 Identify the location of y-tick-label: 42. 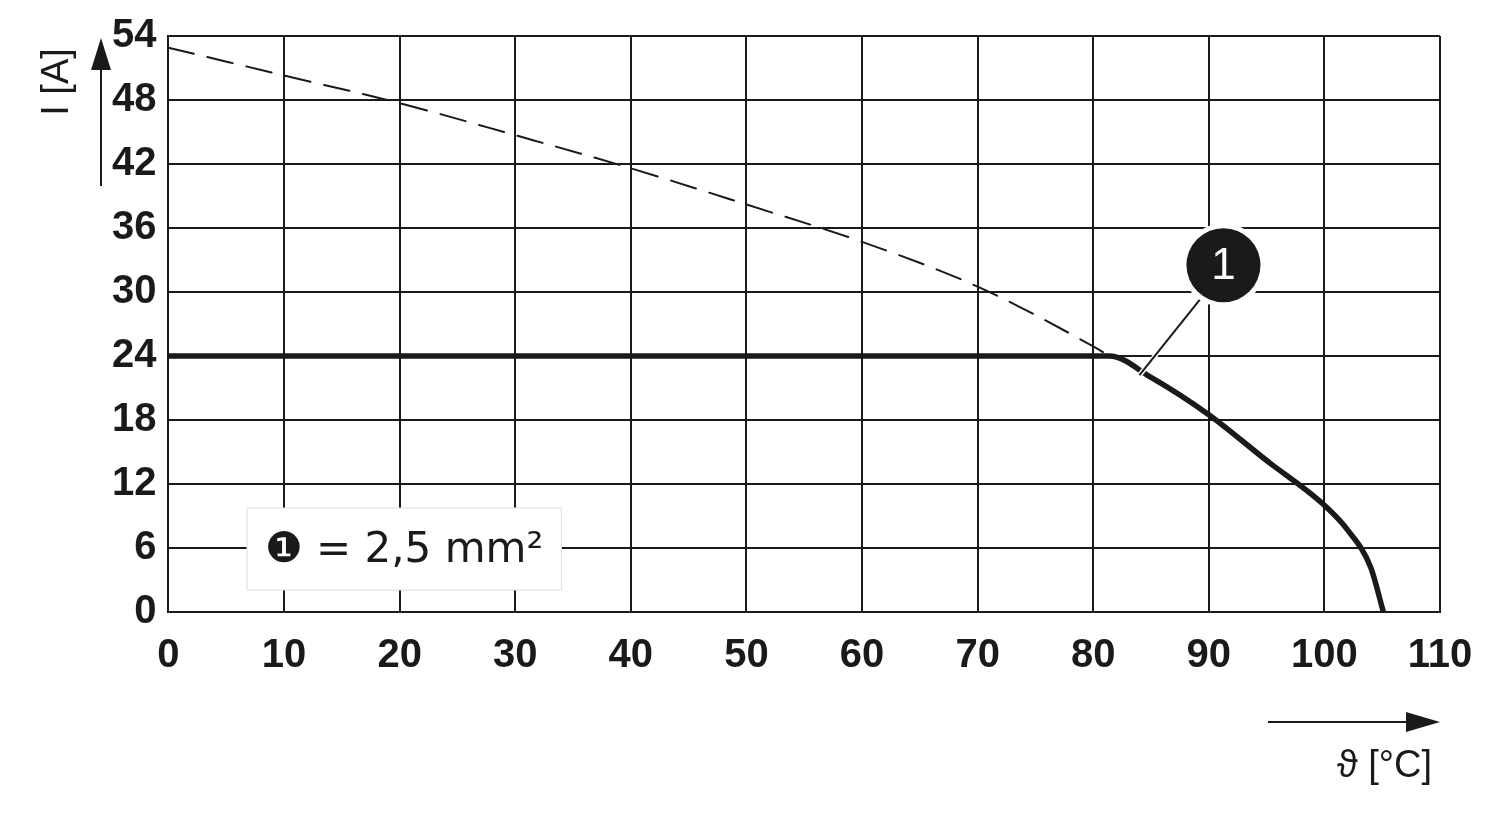
(134, 161).